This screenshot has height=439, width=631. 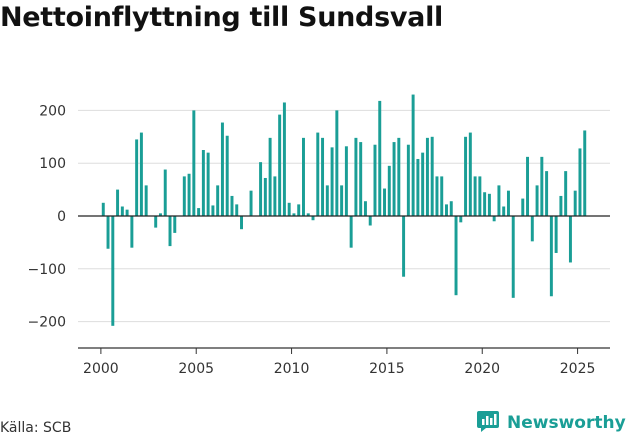 I want to click on y-tick-label: 200, so click(x=52, y=111).